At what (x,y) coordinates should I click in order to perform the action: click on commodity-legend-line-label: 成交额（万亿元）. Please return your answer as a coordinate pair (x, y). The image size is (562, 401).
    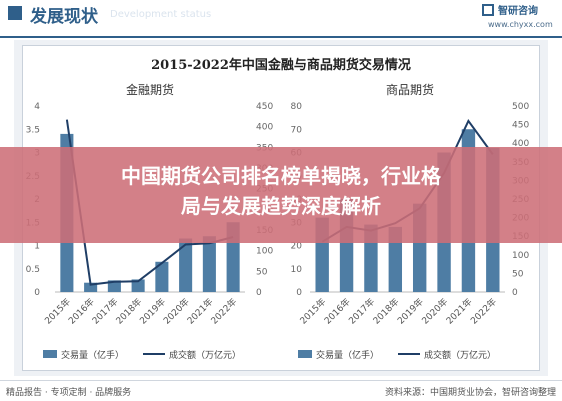
    Looking at the image, I should click on (460, 355).